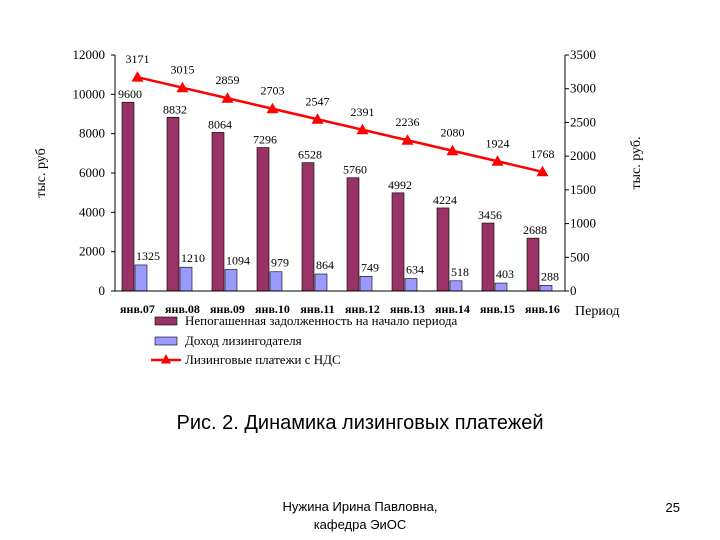 This screenshot has width=720, height=540. What do you see at coordinates (400, 185) in the screenshot?
I see `debt-data-label: 4992` at bounding box center [400, 185].